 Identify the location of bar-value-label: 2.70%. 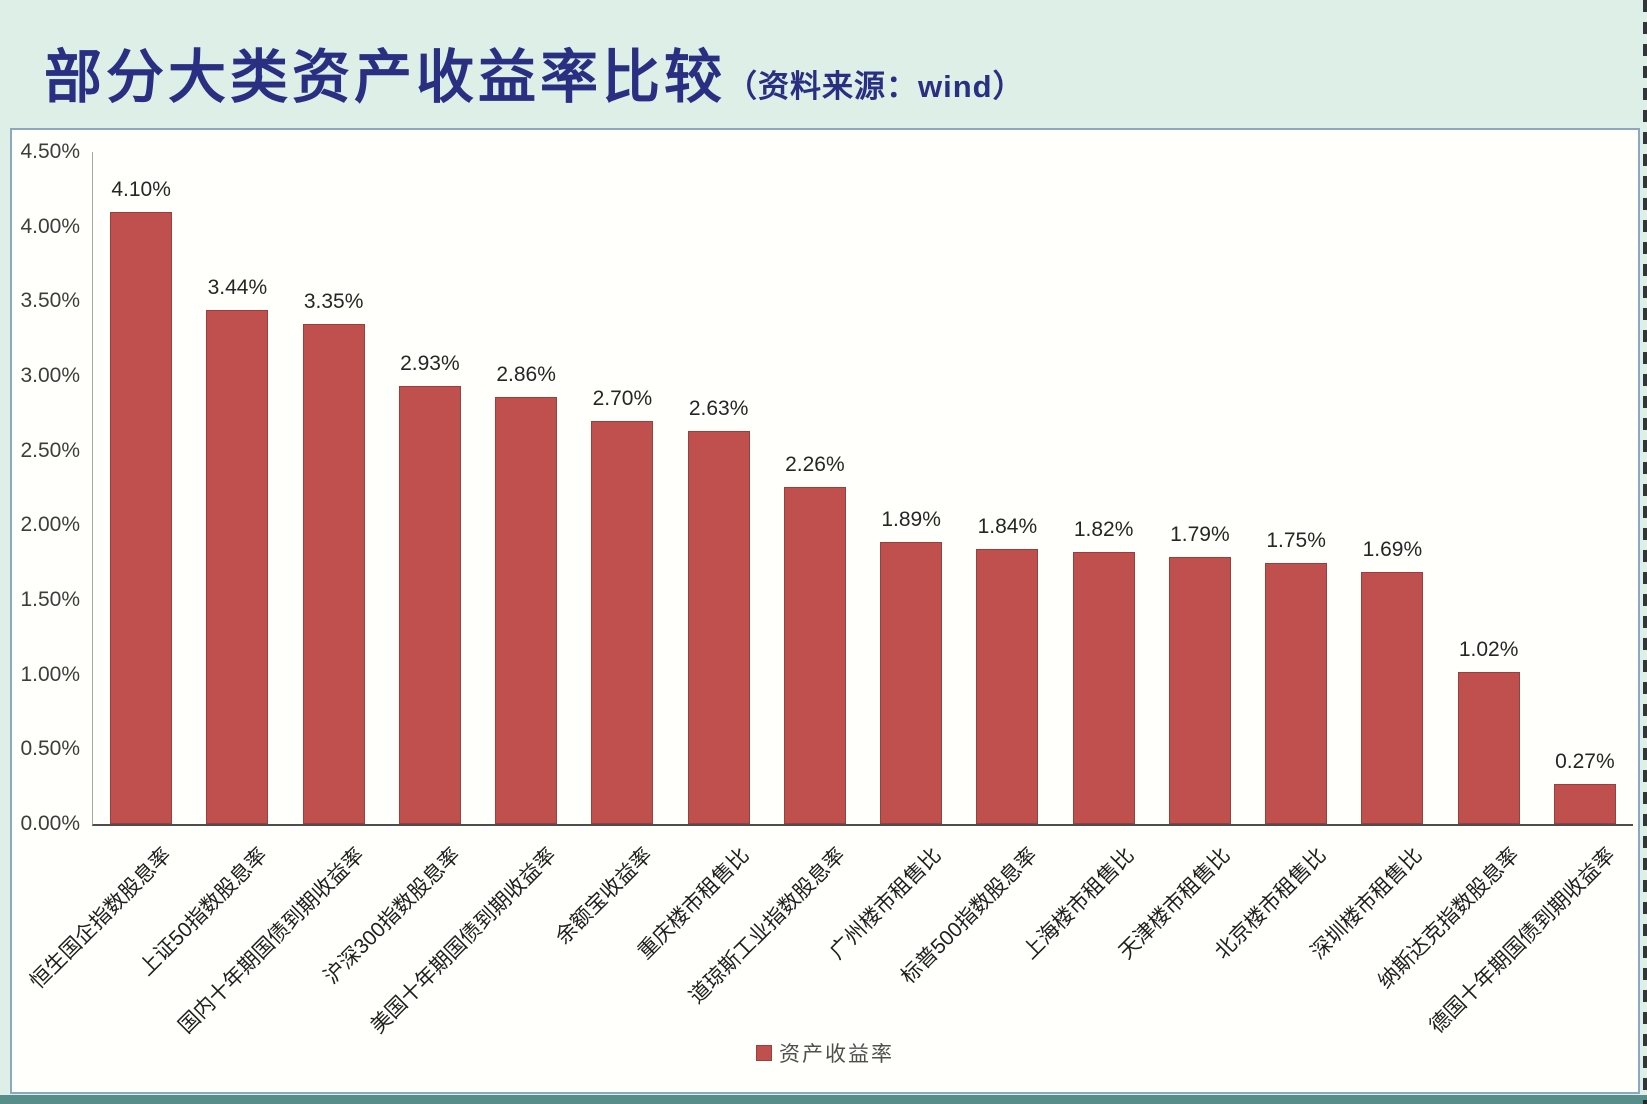
(622, 398).